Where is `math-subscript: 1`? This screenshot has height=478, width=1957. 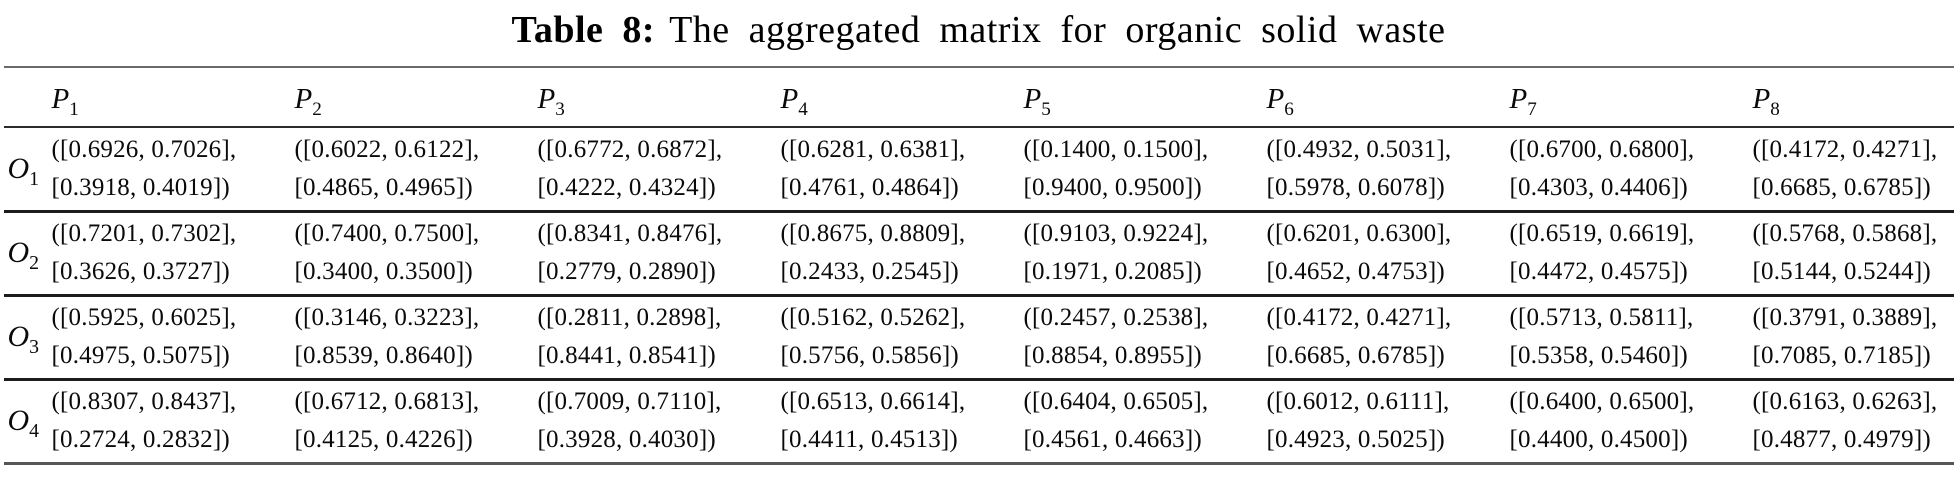 math-subscript: 1 is located at coordinates (74, 109).